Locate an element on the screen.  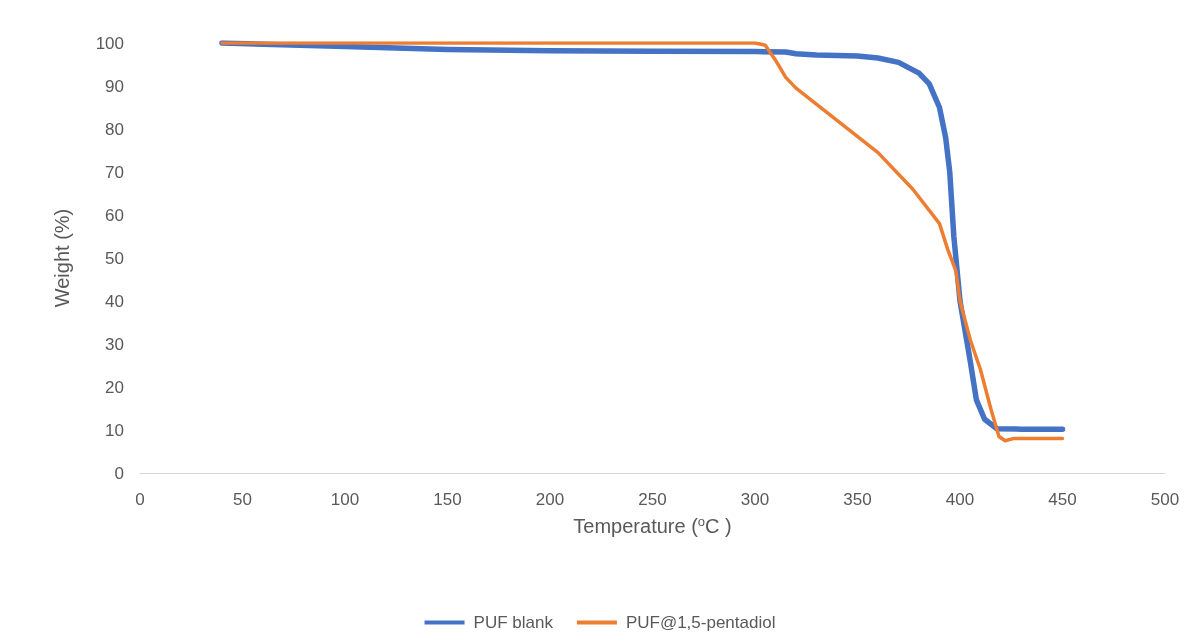
y-tick-label: 60 is located at coordinates (114, 215).